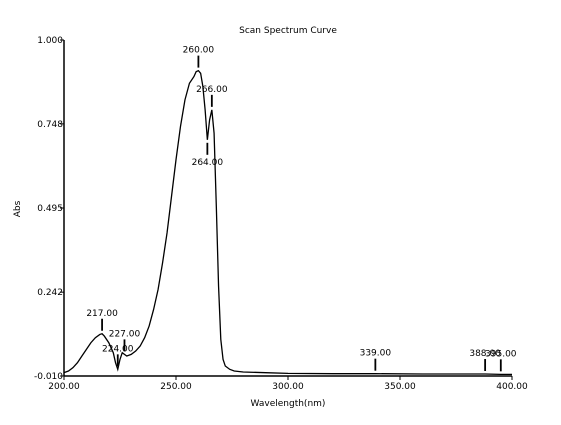  Describe the element at coordinates (118, 349) in the screenshot. I see `peak-label: 224.00` at that location.